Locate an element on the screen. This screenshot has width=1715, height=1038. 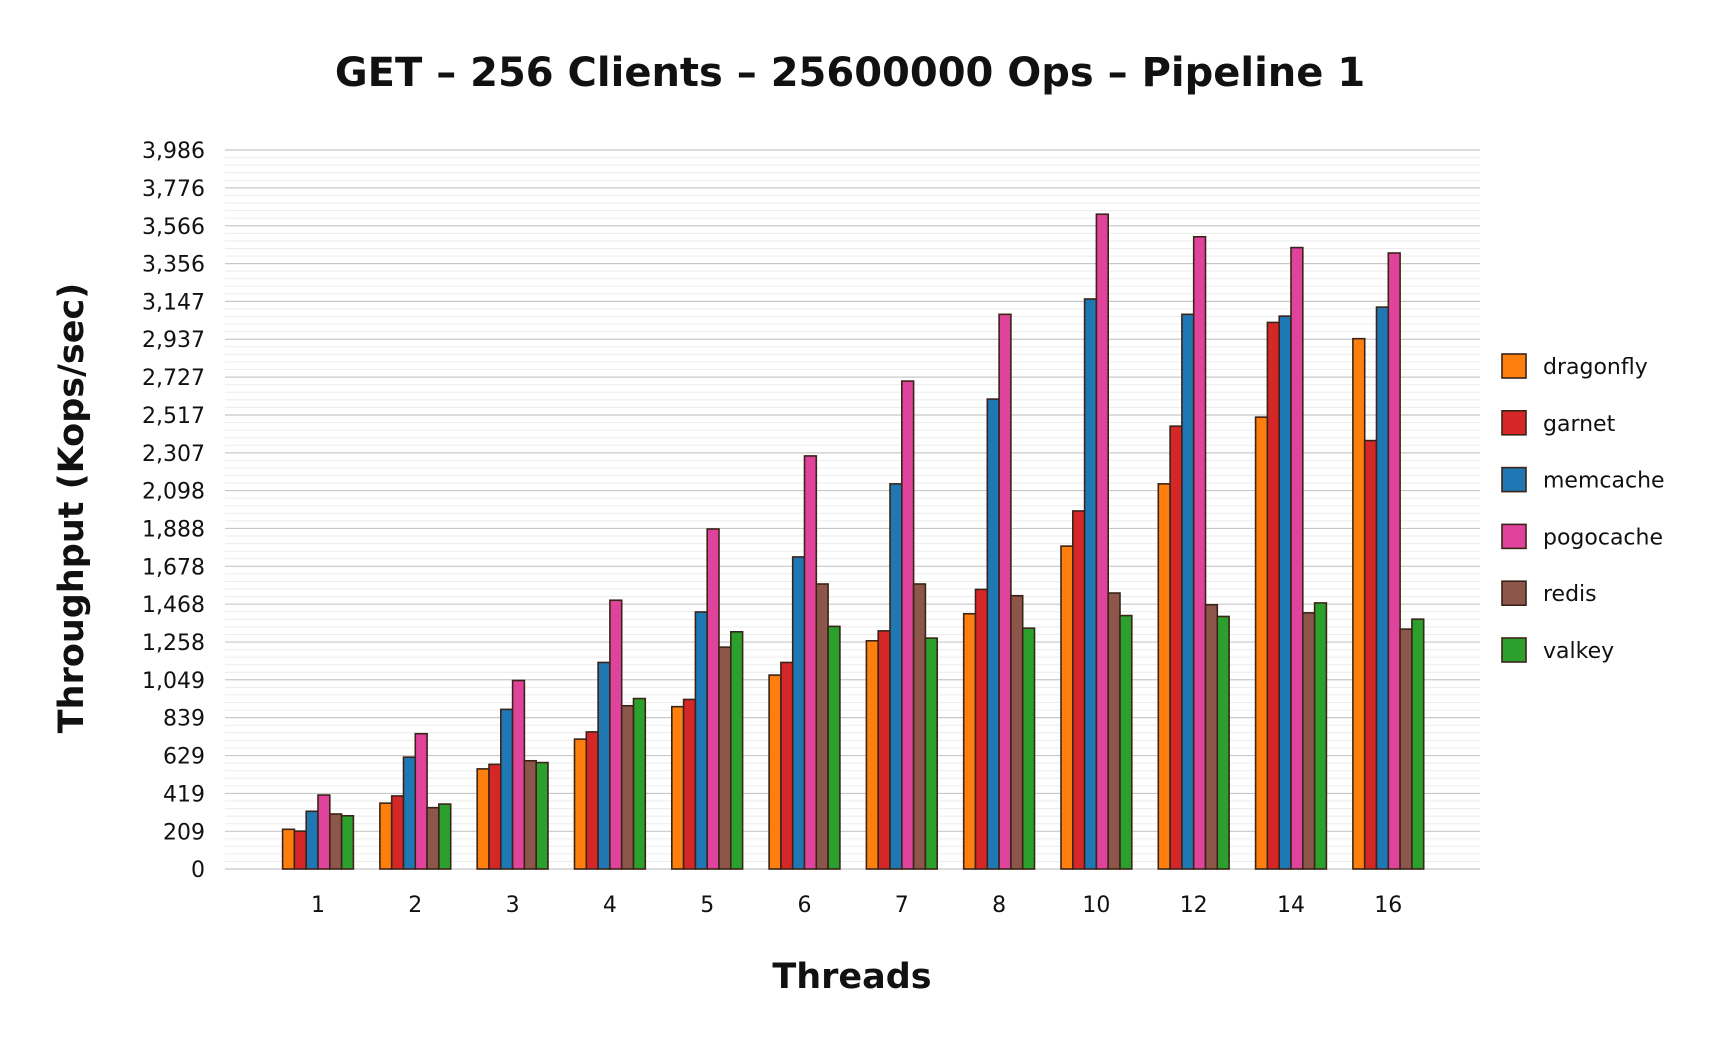
x-tick-label: 2 is located at coordinates (415, 905).